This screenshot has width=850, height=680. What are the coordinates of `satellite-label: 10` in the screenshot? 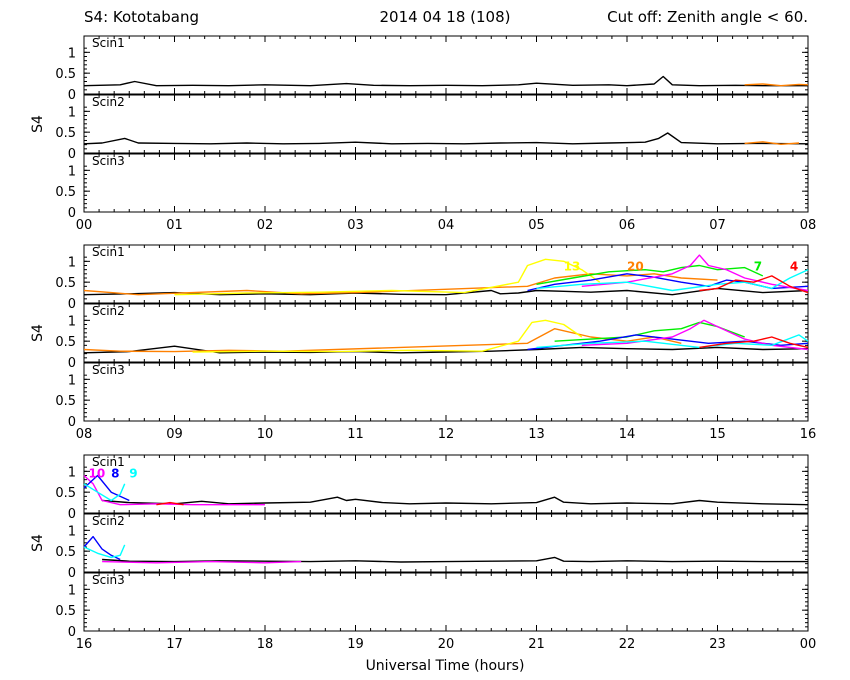 It's located at (97, 474).